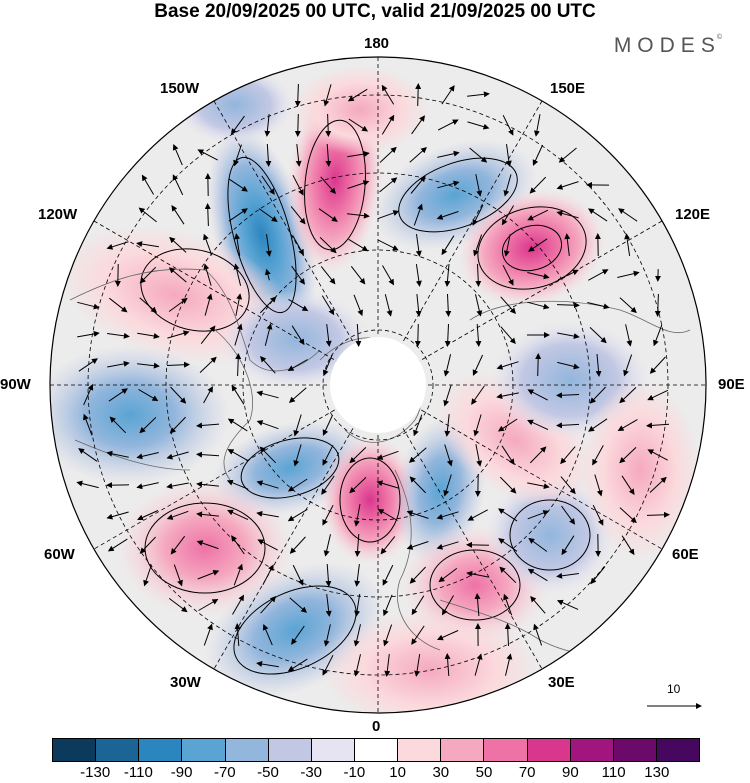  I want to click on lon-label-30e: 30E, so click(561, 682).